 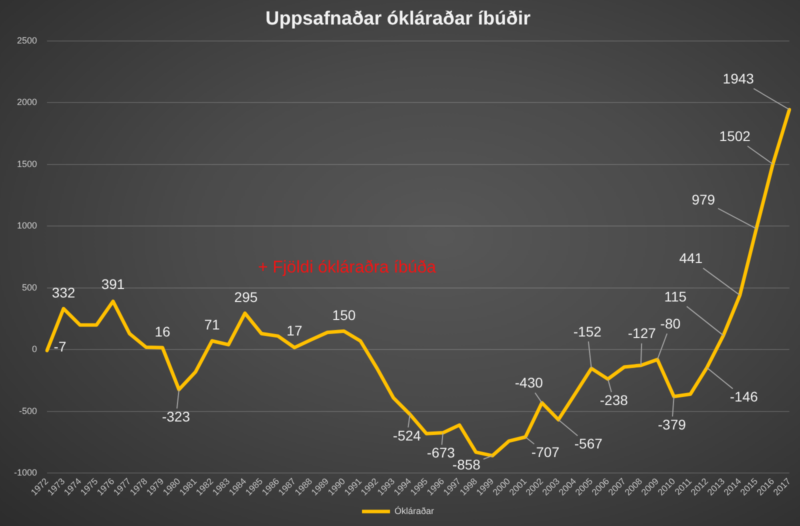 I want to click on y-tick-label: -1000, so click(x=26, y=473).